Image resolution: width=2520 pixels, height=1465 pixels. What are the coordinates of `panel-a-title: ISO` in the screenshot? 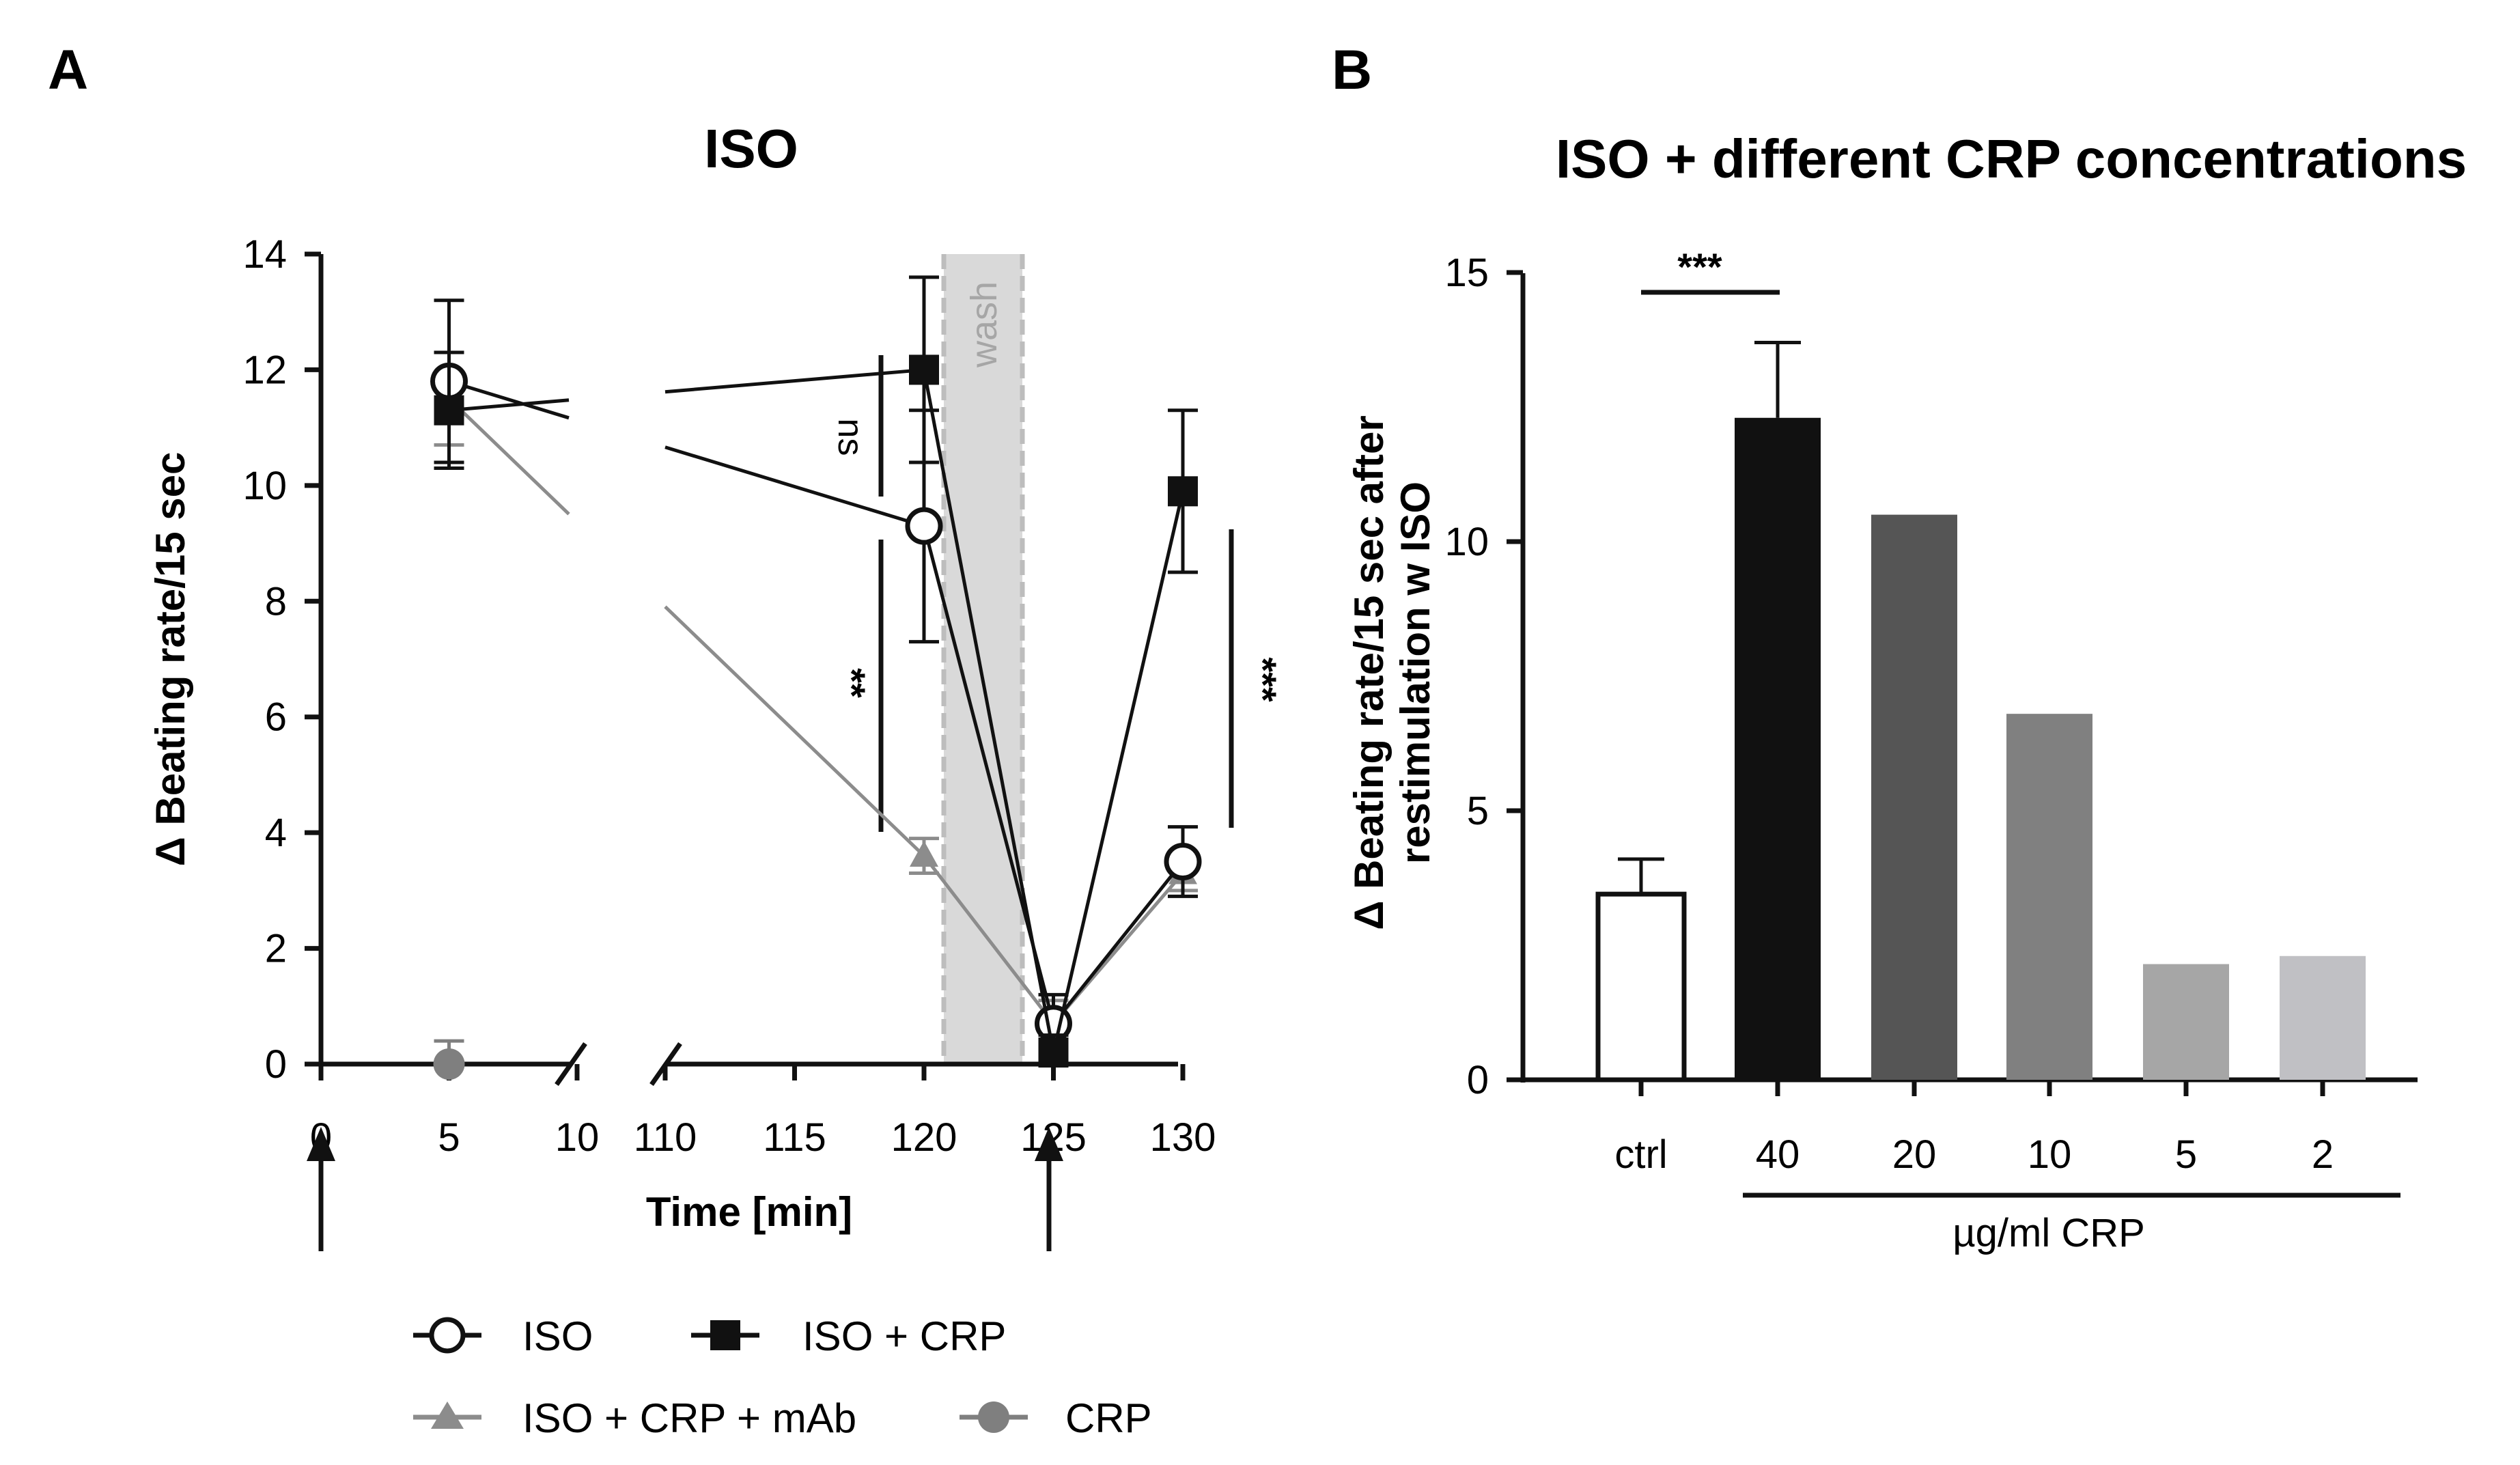 It's located at (751, 148).